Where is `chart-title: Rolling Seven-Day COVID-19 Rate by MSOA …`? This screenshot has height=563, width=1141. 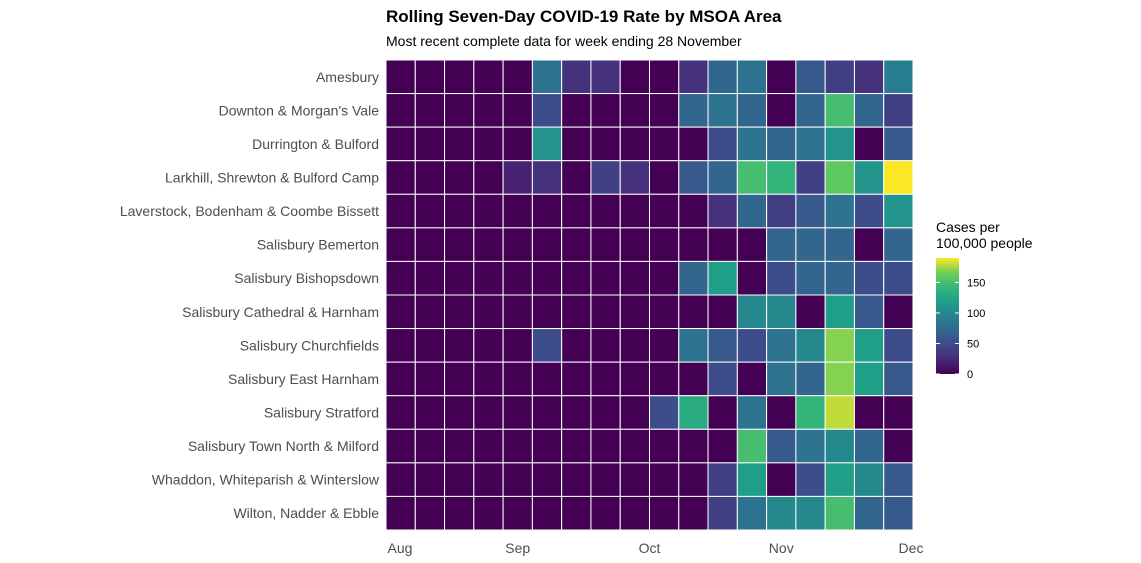
chart-title: Rolling Seven-Day COVID-19 Rate by MSOA … is located at coordinates (584, 16).